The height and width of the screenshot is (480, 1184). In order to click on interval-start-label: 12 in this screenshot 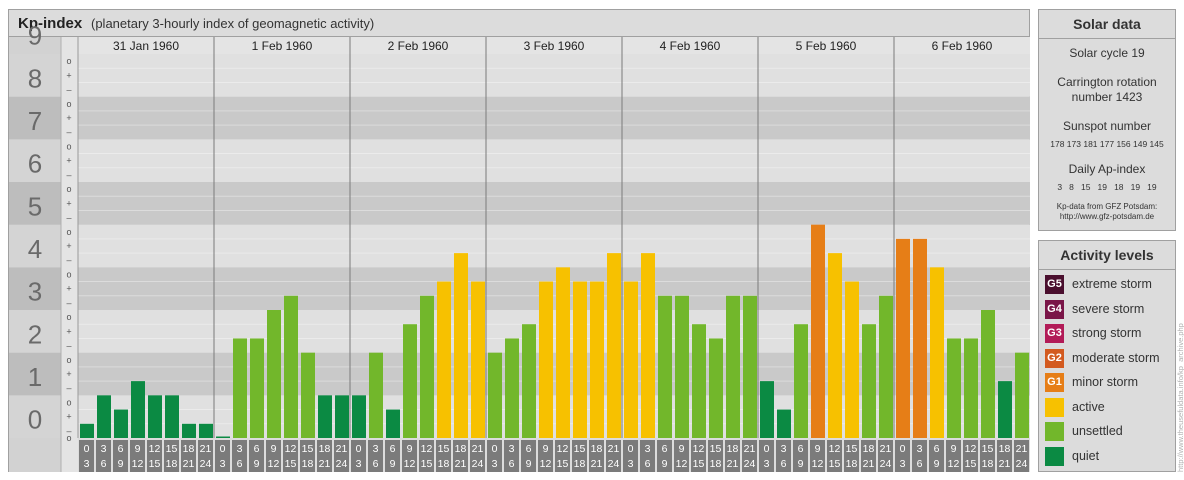, I will do `click(835, 449)`.